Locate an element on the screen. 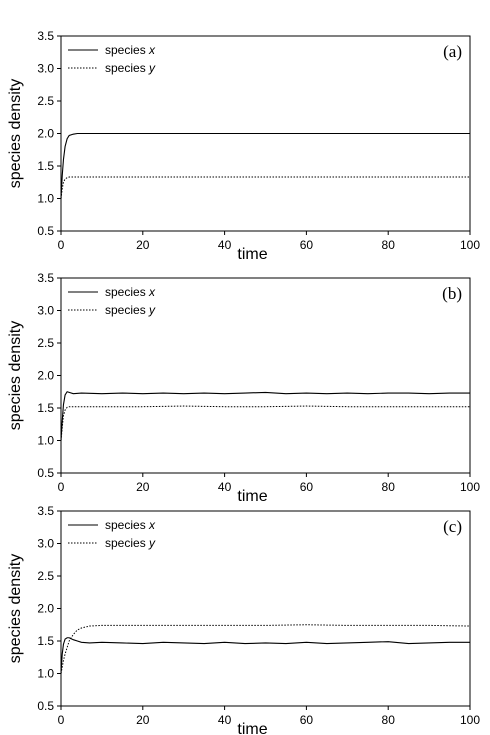 Image resolution: width=490 pixels, height=735 pixels. panel-label: (b) is located at coordinates (452, 293).